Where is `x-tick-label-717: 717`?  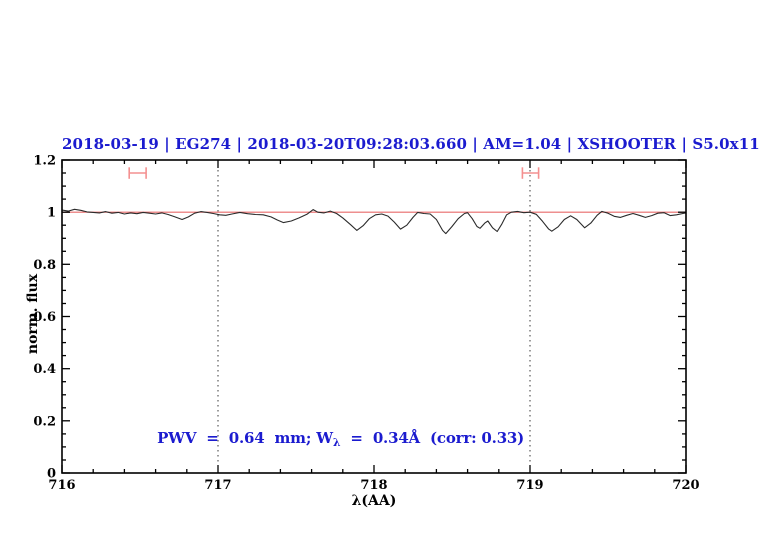 x-tick-label-717: 717 is located at coordinates (217, 485).